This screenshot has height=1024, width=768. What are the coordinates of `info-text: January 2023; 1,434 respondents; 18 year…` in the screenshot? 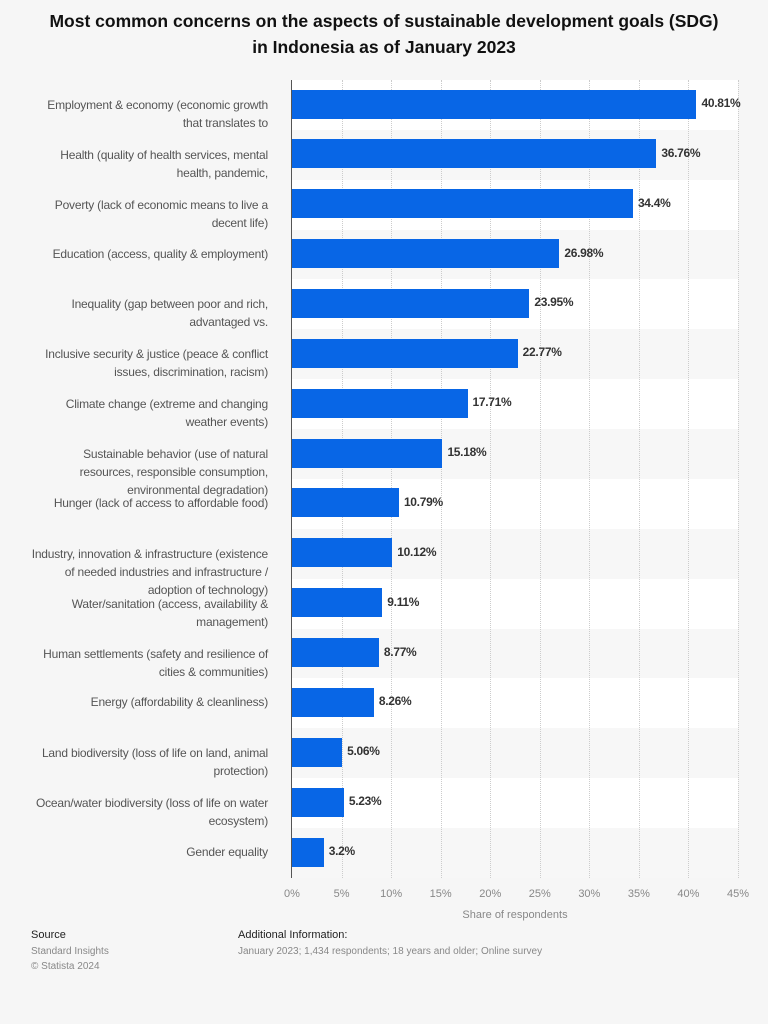 It's located at (390, 951).